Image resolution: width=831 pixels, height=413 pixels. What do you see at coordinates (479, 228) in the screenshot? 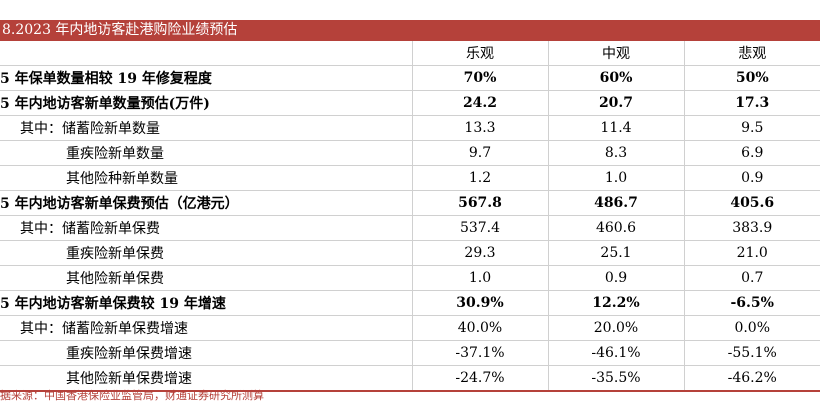
I see `value-optimistic: 537.4` at bounding box center [479, 228].